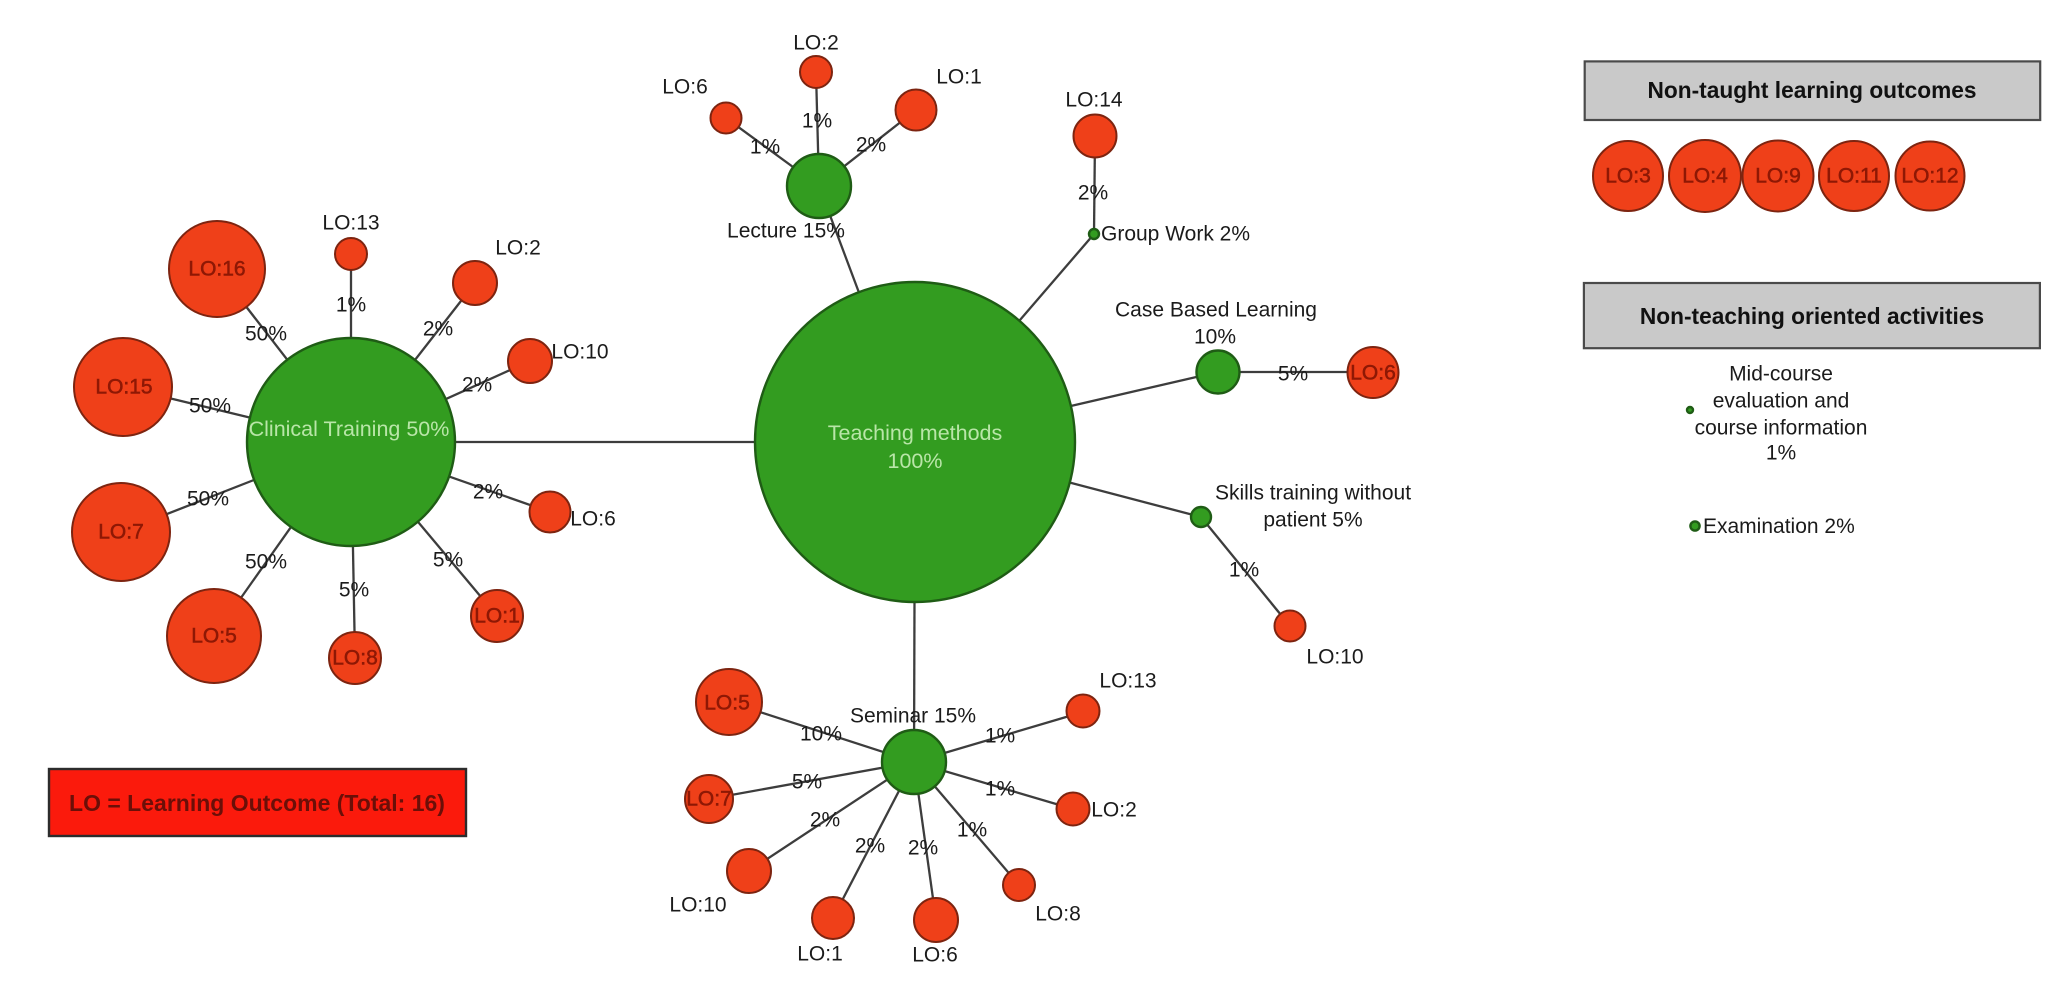 The image size is (2059, 1001). I want to click on svg-text: LO:14, so click(1094, 100).